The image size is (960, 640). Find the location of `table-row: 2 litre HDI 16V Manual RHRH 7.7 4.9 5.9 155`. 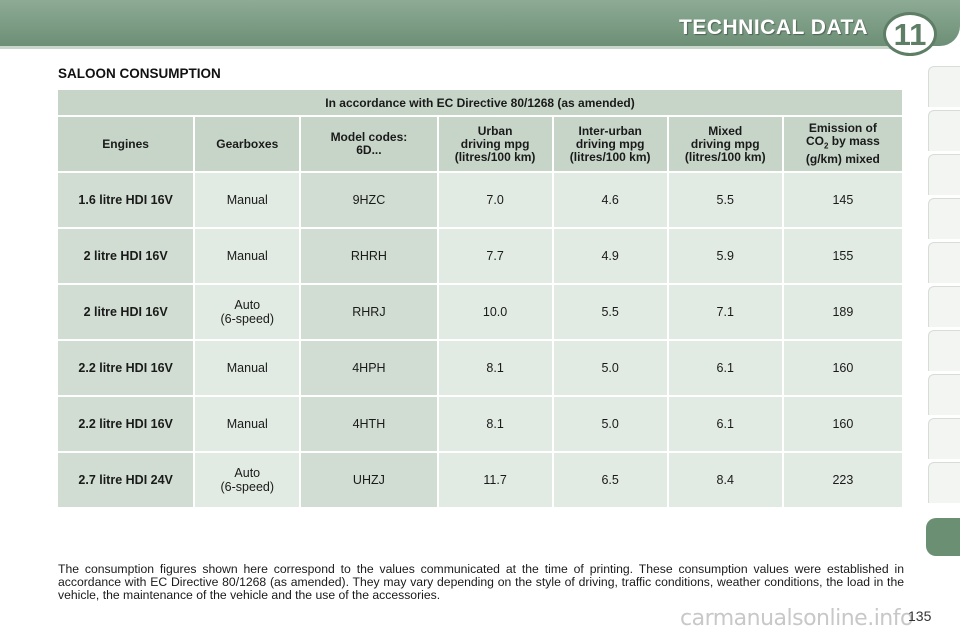

table-row: 2 litre HDI 16V Manual RHRH 7.7 4.9 5.9 155 is located at coordinates (480, 256).